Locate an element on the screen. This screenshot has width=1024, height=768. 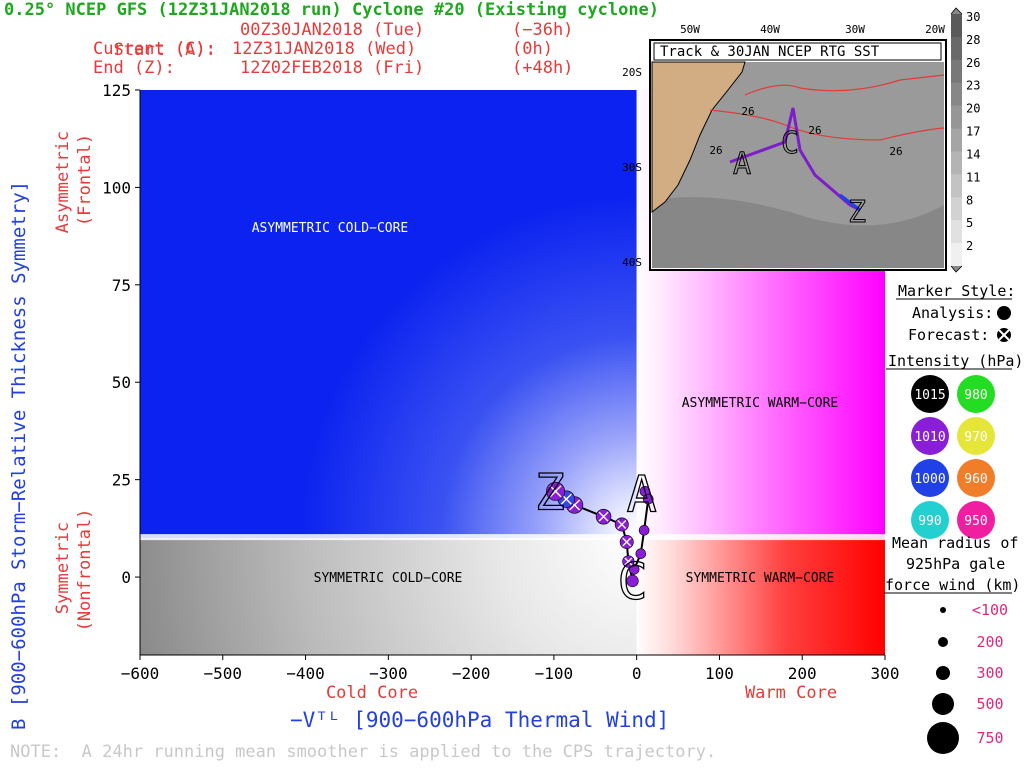
x-label-warm-core: Warm Core is located at coordinates (791, 693).